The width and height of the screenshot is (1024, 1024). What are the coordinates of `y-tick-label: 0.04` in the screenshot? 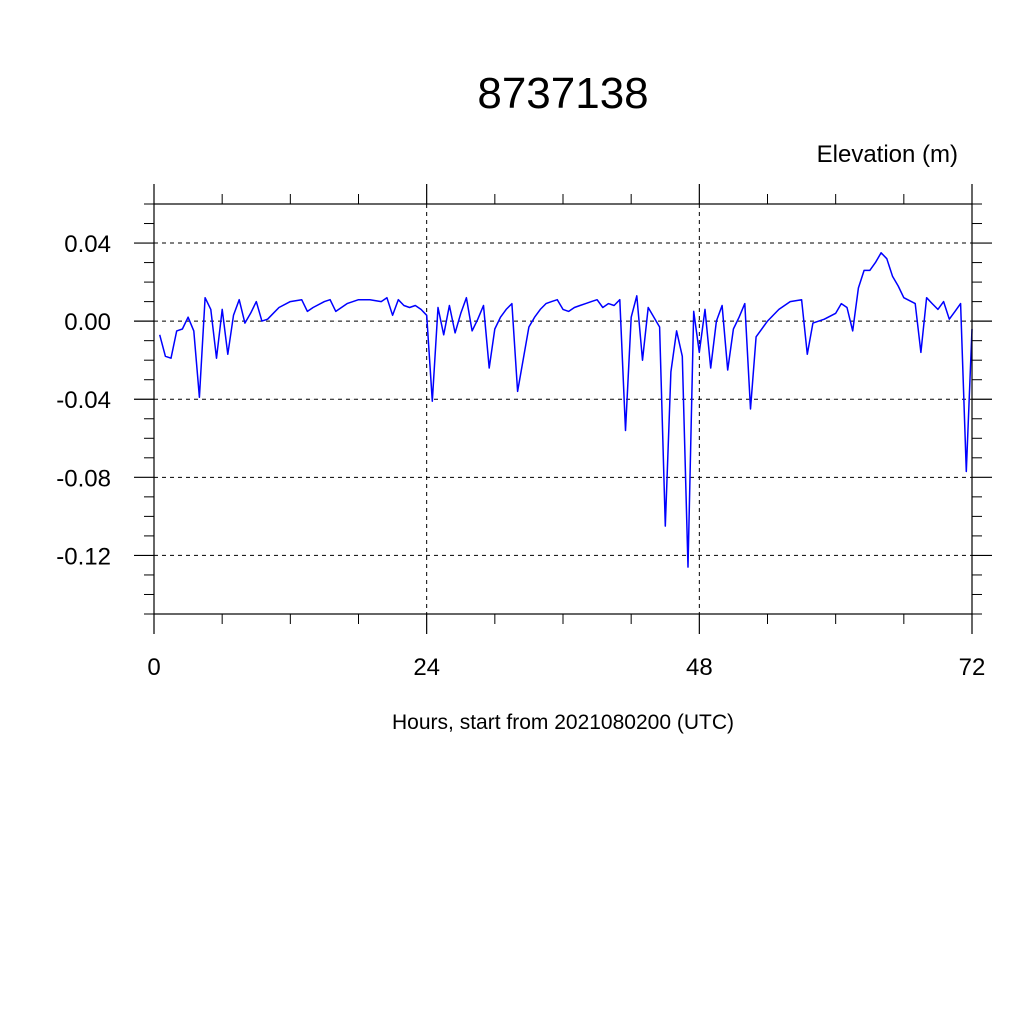 It's located at (87, 244).